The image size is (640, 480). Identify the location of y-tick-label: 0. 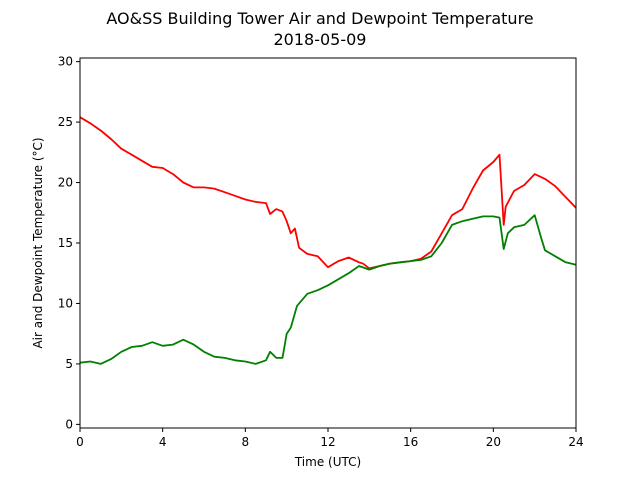
(69, 424).